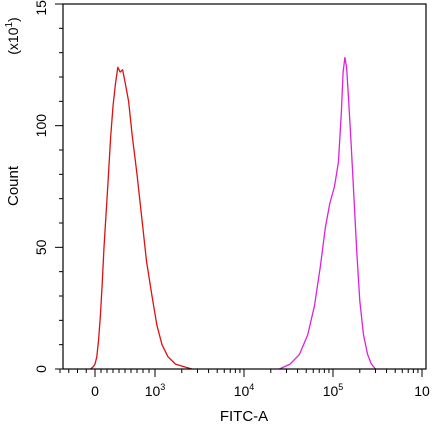 The height and width of the screenshot is (428, 435). Describe the element at coordinates (13, 40) in the screenshot. I see `y-multiplier-prefix: (x10` at that location.